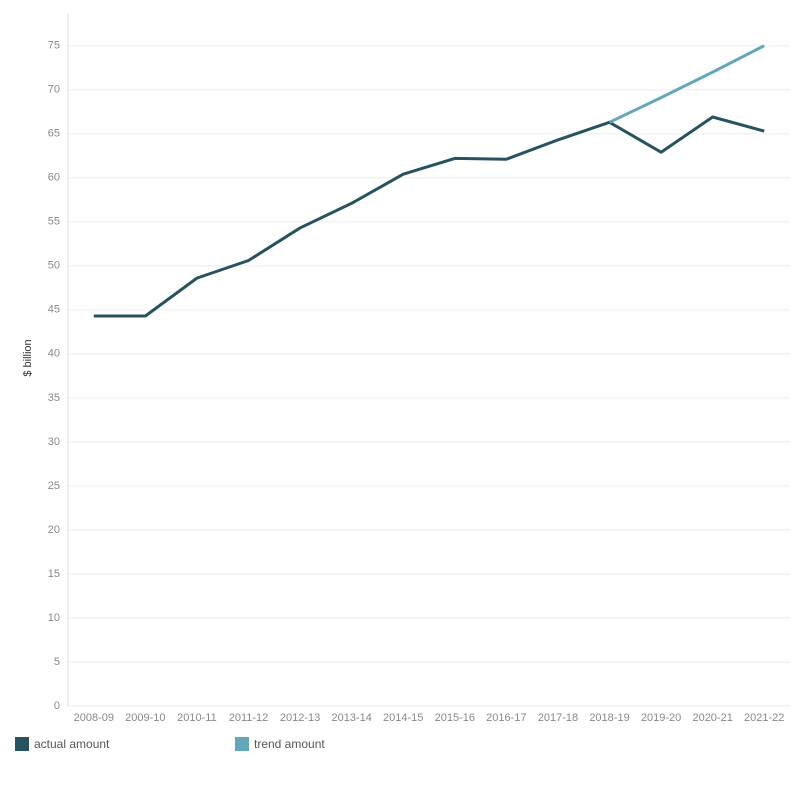 The image size is (800, 805). I want to click on x-tick-label: 2019-20, so click(661, 718).